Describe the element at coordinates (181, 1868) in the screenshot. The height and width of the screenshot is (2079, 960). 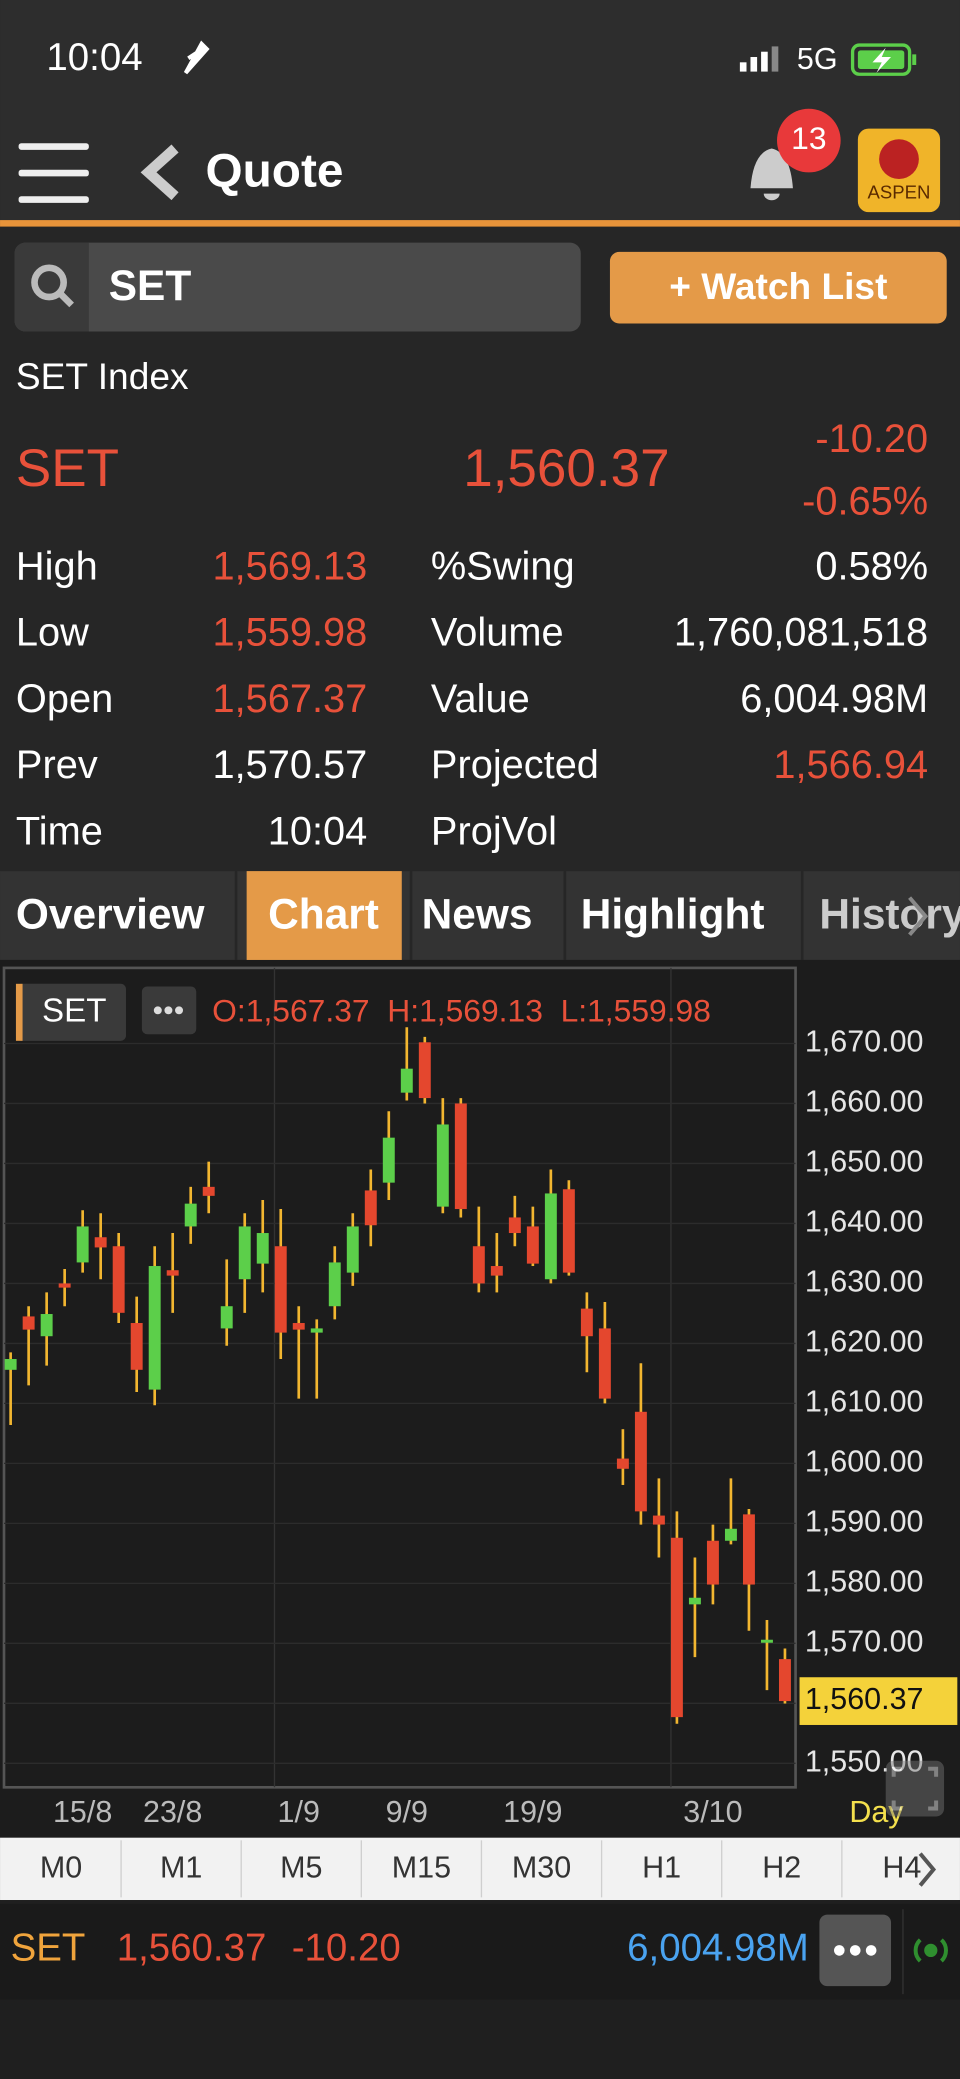
I see `interval-option: M1` at that location.